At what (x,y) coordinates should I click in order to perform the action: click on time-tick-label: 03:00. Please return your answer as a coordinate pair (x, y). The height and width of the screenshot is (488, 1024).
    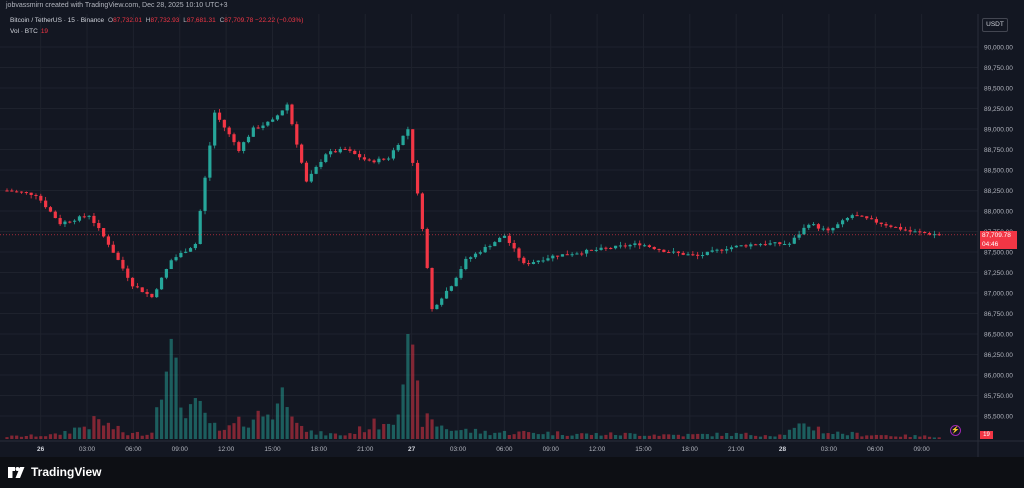
    Looking at the image, I should click on (458, 449).